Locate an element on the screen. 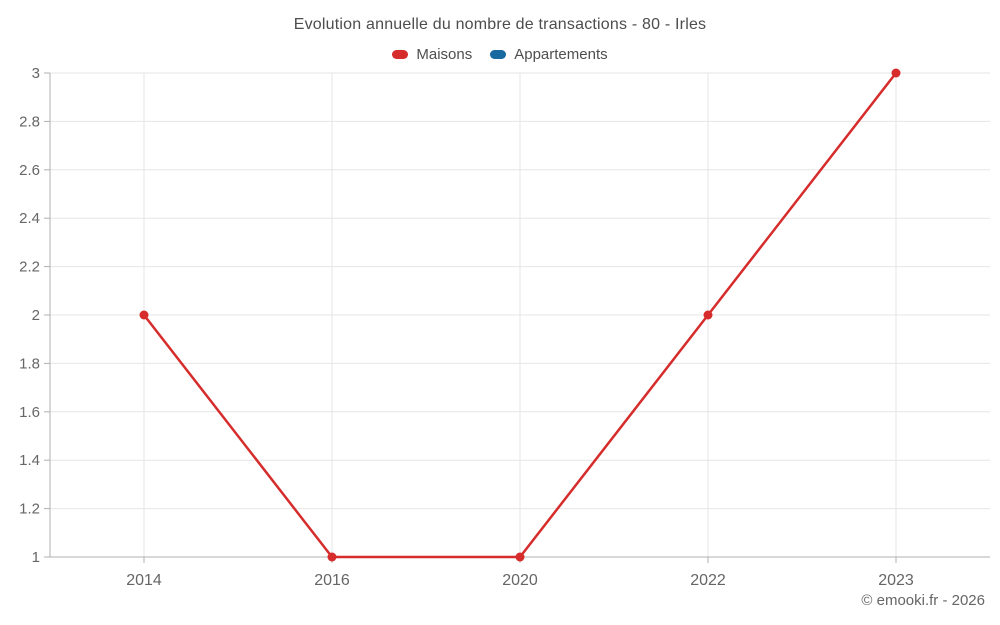 The height and width of the screenshot is (625, 1000). legend-item-maisons: Maisons is located at coordinates (432, 54).